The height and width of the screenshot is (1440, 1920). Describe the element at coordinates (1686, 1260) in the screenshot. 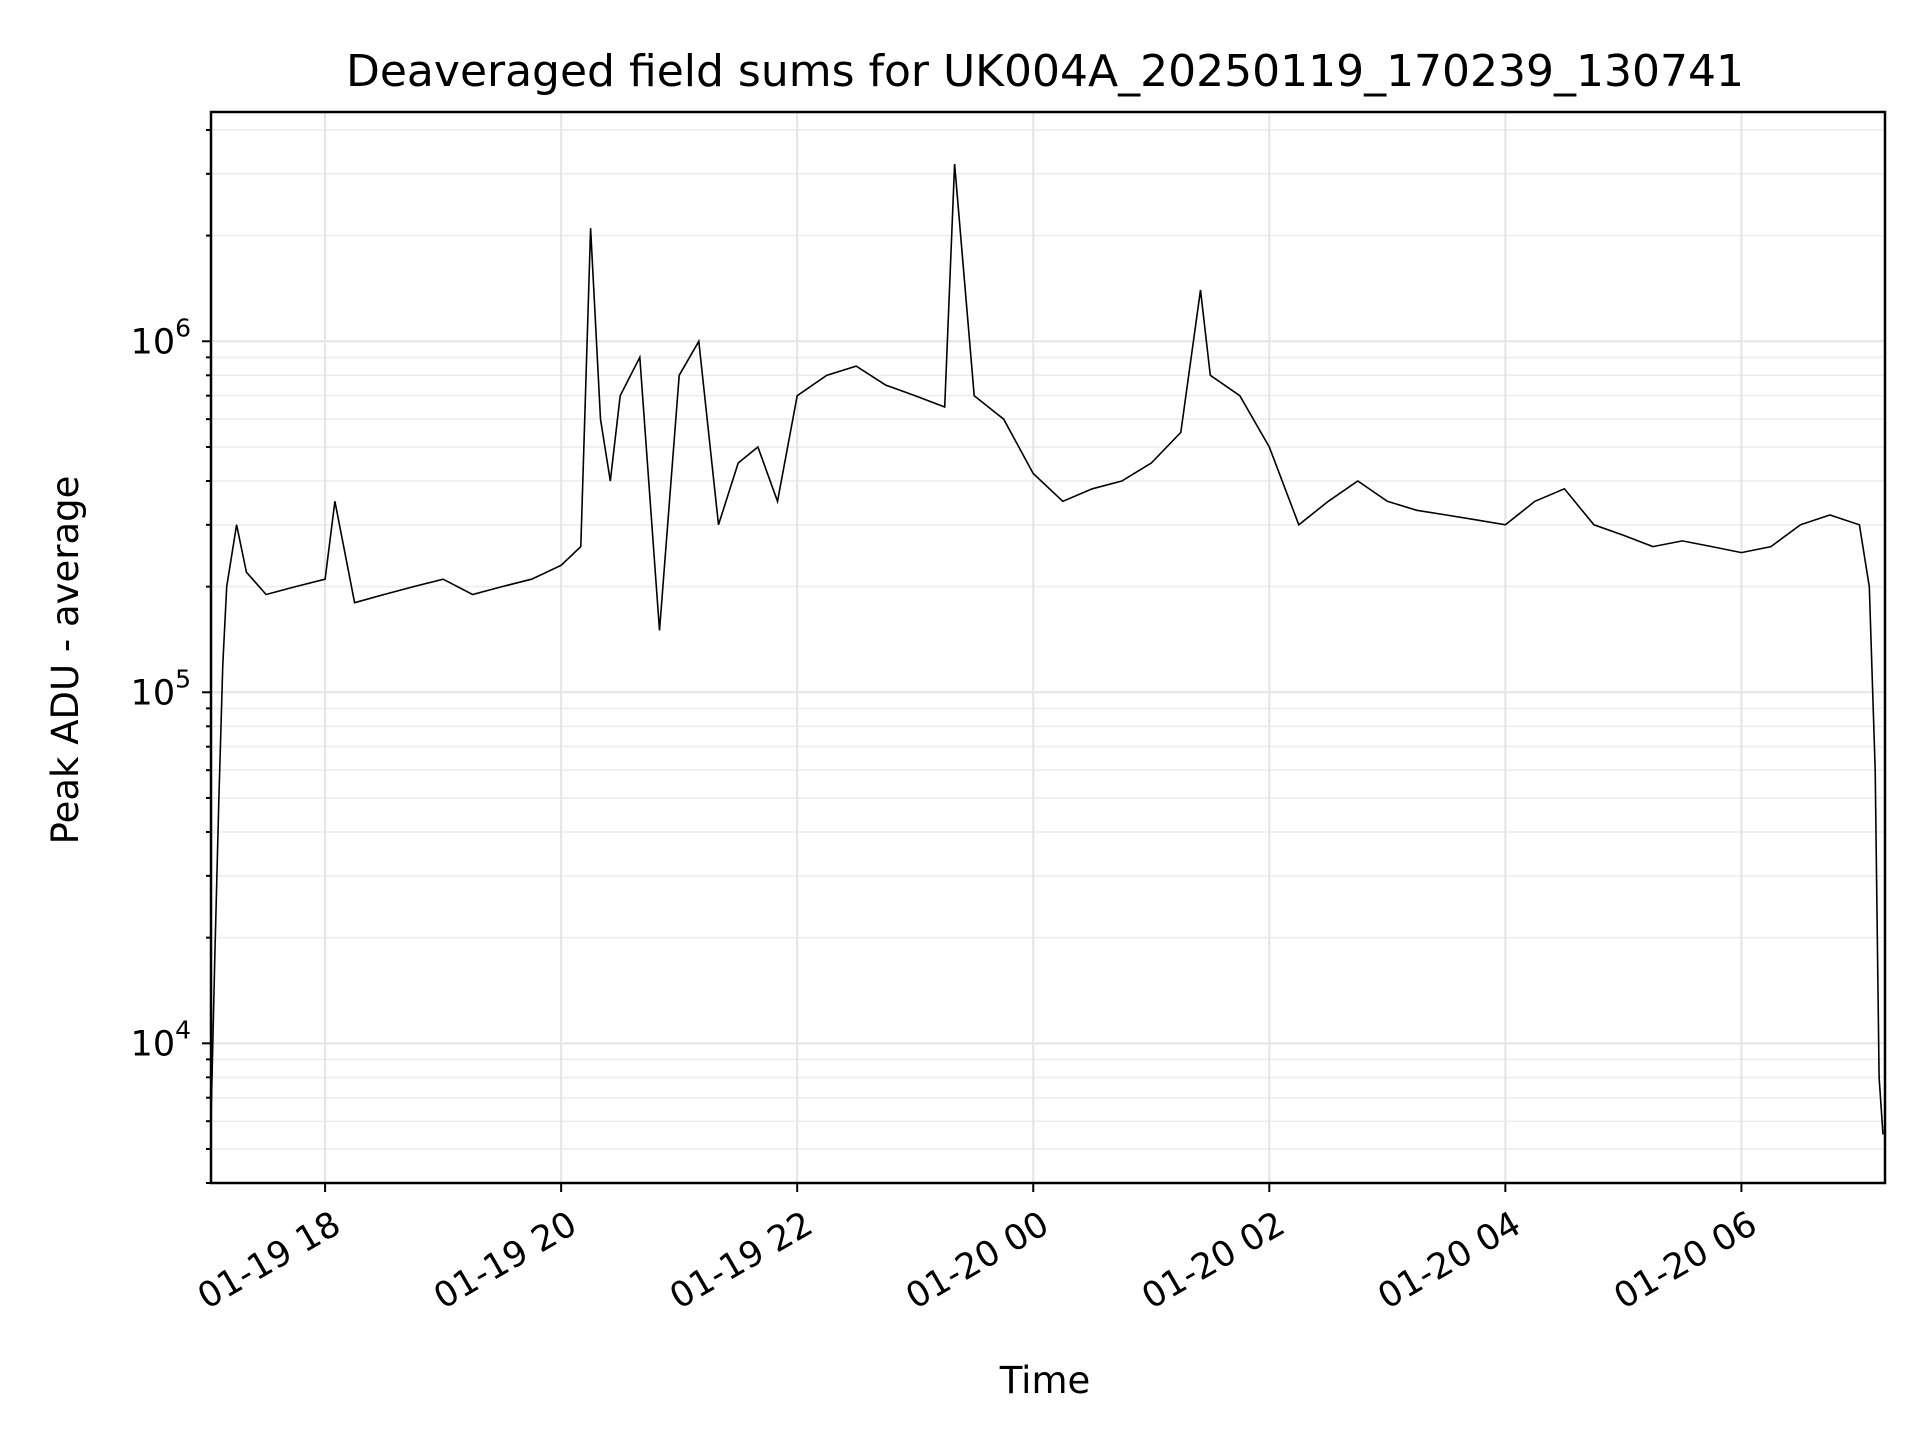

I see `x-tick-label: 01-20 06` at that location.